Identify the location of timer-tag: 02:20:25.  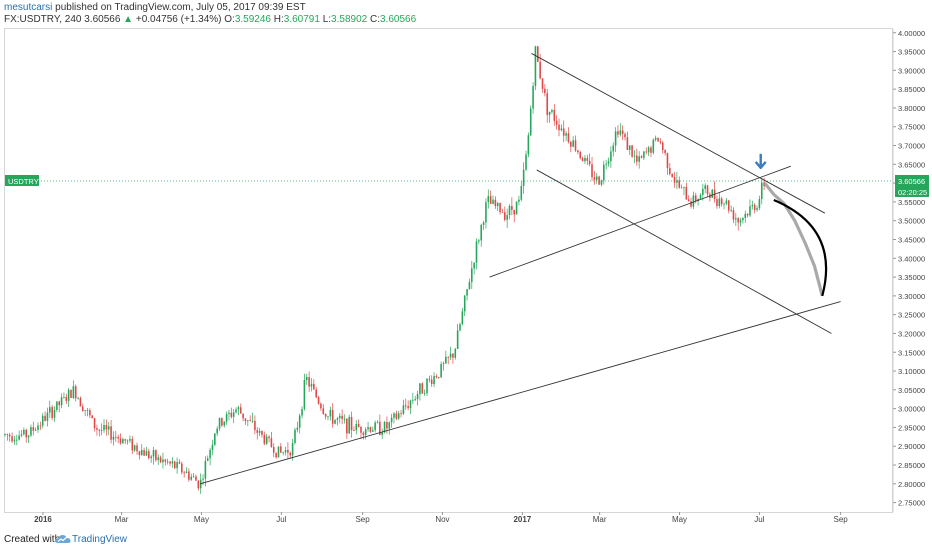
(912, 191).